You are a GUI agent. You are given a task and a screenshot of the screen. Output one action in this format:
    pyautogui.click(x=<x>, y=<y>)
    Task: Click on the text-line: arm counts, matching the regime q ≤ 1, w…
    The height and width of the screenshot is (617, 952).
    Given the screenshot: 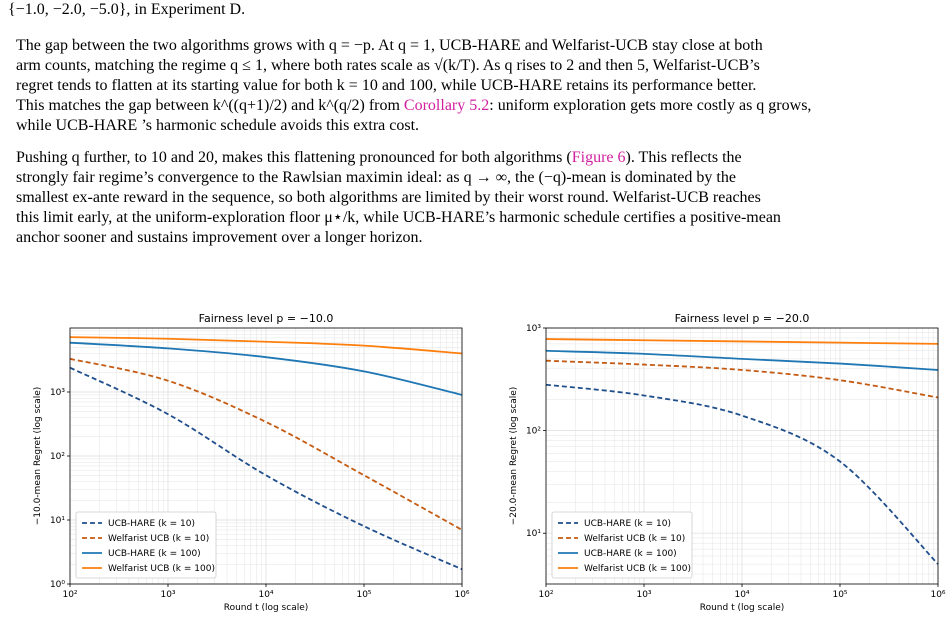 What is the action you would take?
    pyautogui.click(x=388, y=65)
    